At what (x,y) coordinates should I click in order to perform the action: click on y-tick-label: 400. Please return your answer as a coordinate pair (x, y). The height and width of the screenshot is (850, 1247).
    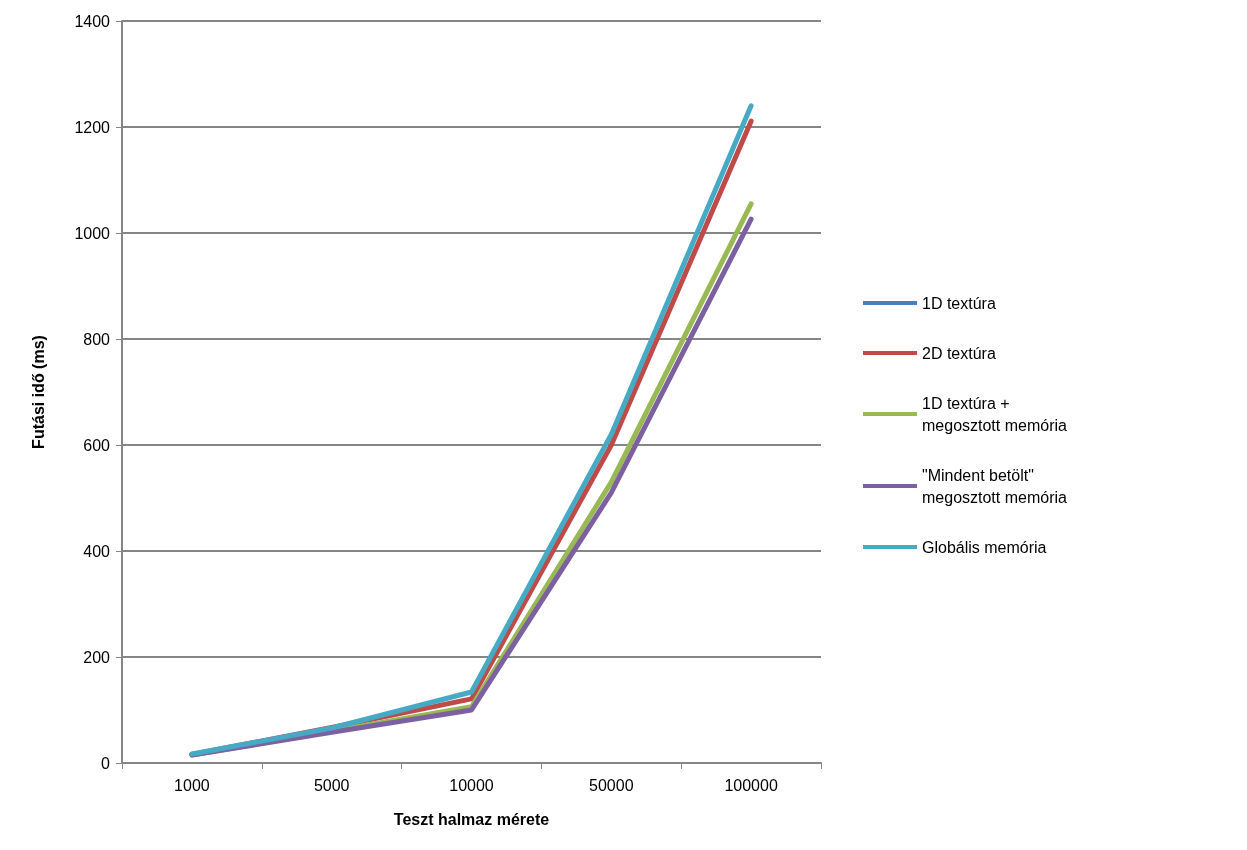
    Looking at the image, I should click on (97, 551).